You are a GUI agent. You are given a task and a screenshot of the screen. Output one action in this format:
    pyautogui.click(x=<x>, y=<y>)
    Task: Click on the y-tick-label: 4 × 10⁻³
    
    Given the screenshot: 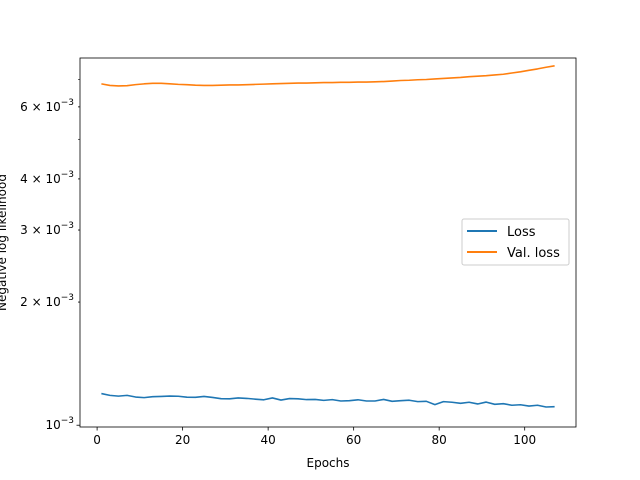 What is the action you would take?
    pyautogui.click(x=47, y=178)
    